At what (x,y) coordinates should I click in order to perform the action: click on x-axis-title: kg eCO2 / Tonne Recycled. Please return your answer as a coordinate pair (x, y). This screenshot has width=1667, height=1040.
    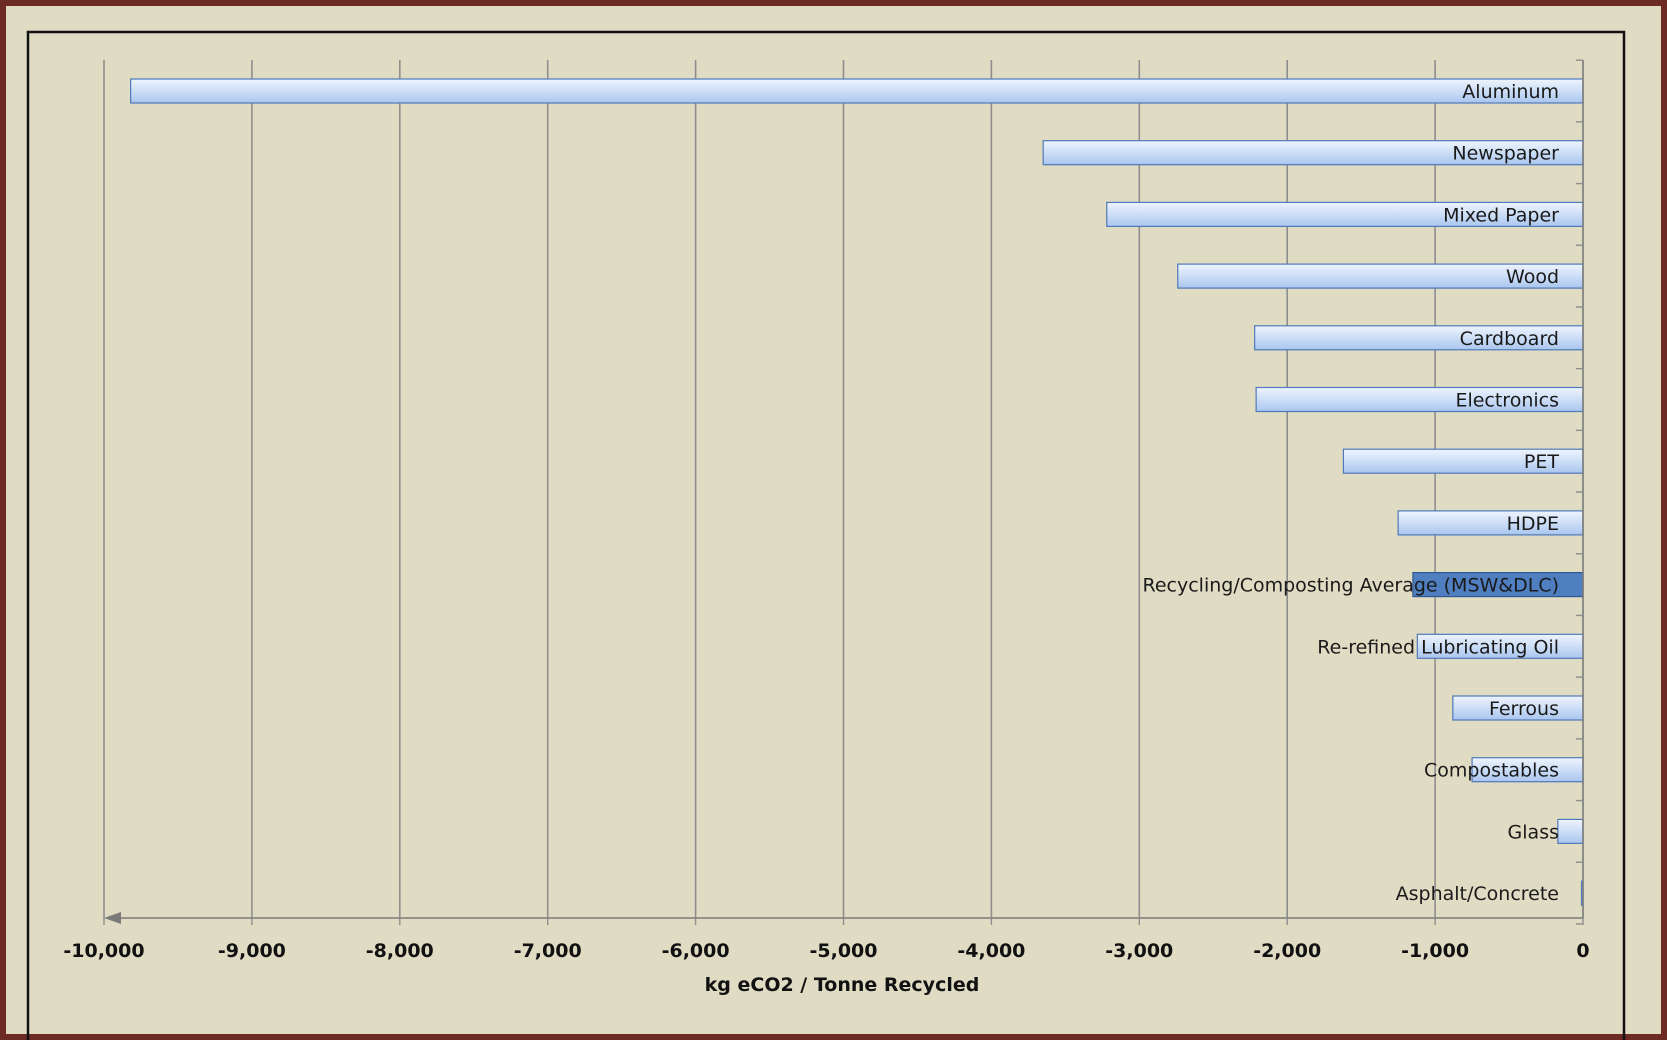
    Looking at the image, I should click on (842, 985).